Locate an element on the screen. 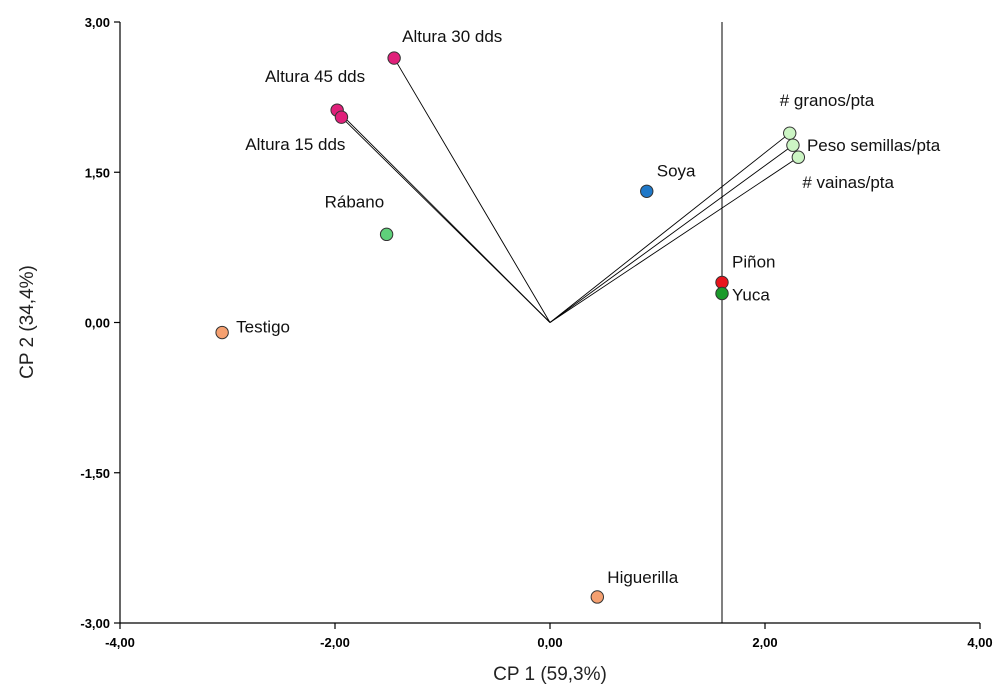 This screenshot has height=692, width=1000. y-axis-title: CP 2 (34,4%) is located at coordinates (27, 322).